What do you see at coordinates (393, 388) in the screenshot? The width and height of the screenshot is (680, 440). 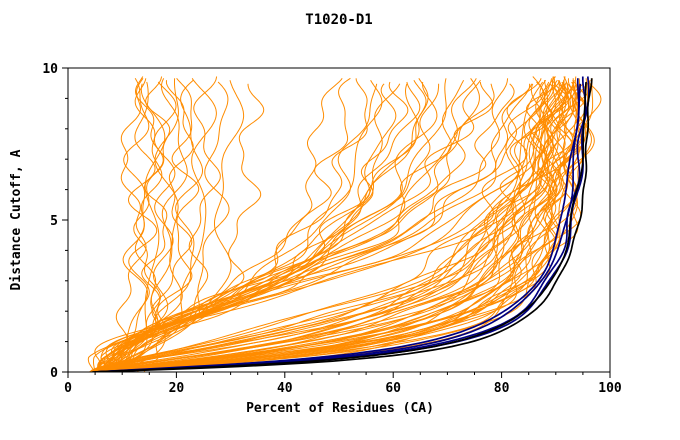 I see `x-tick-label: 60` at bounding box center [393, 388].